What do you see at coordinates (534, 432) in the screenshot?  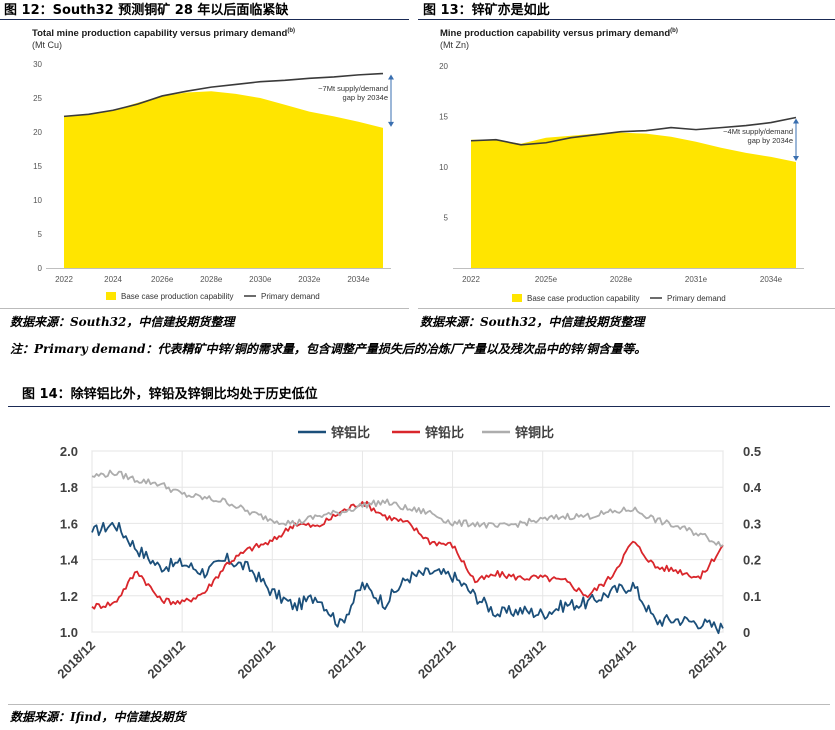 I see `legend-label-3: 锌铜比` at bounding box center [534, 432].